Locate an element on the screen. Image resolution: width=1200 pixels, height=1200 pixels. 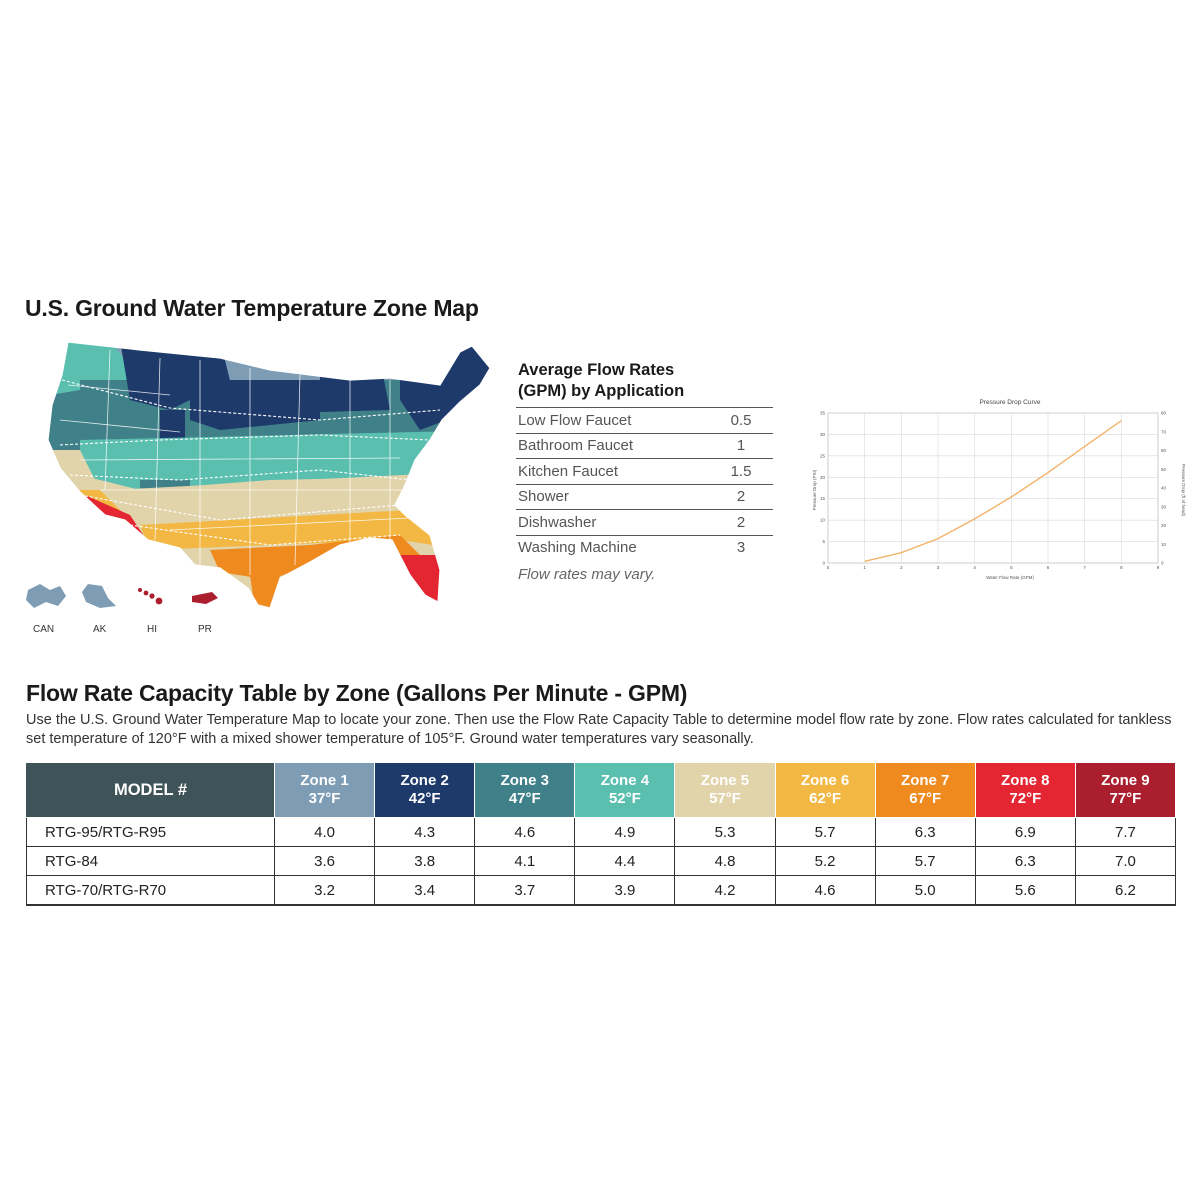
chart-y2-tick-label: 50 is located at coordinates (1164, 469).